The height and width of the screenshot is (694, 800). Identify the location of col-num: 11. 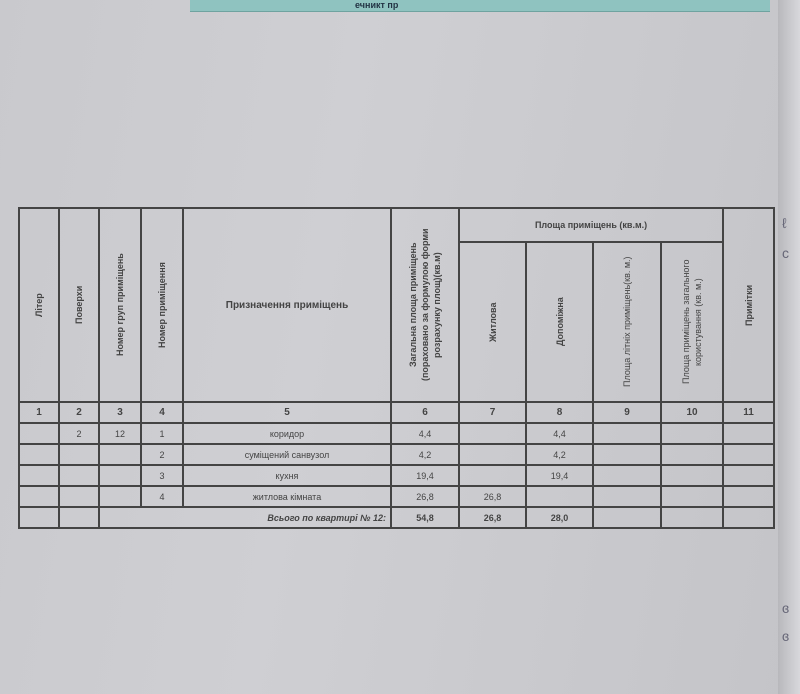
(749, 412).